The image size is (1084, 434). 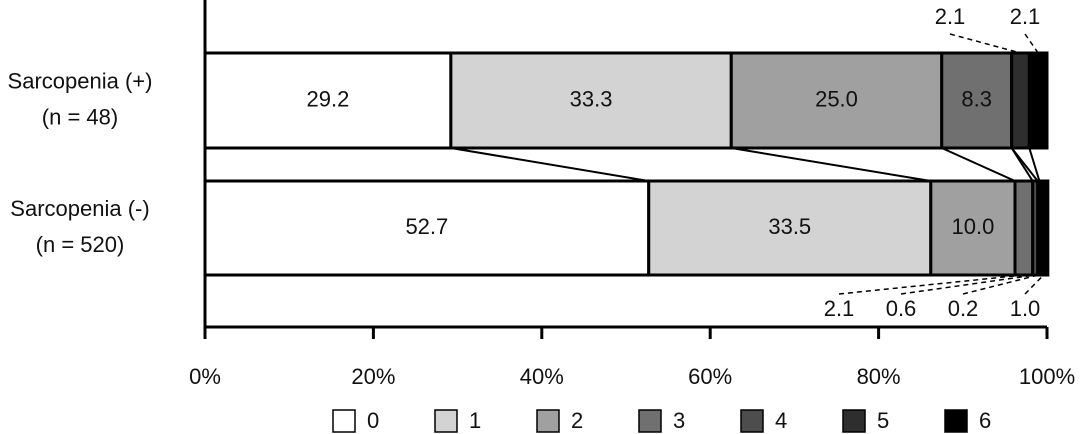 I want to click on legend-label: 0, so click(x=373, y=420).